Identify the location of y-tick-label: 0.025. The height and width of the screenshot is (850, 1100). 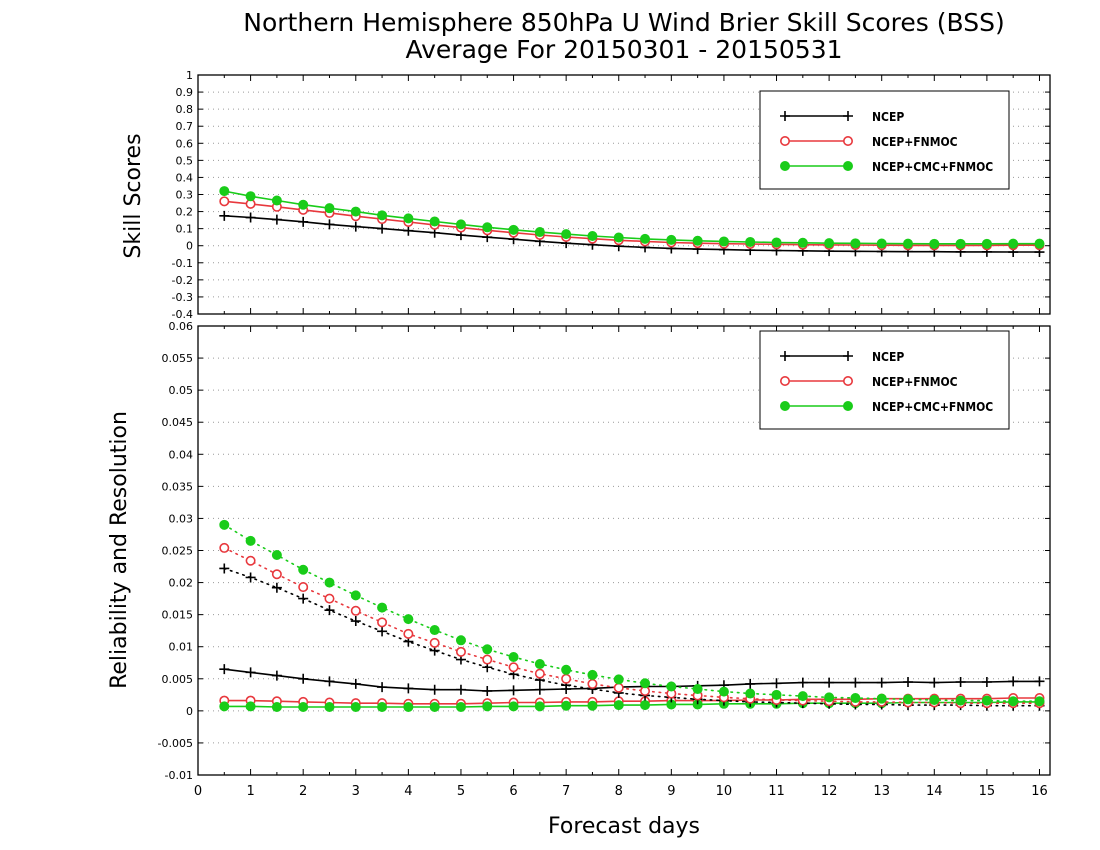
(178, 551).